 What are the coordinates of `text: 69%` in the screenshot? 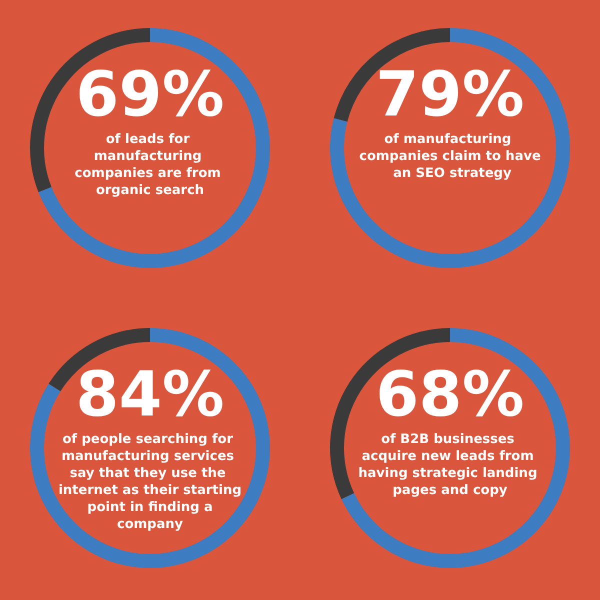 It's located at (150, 94).